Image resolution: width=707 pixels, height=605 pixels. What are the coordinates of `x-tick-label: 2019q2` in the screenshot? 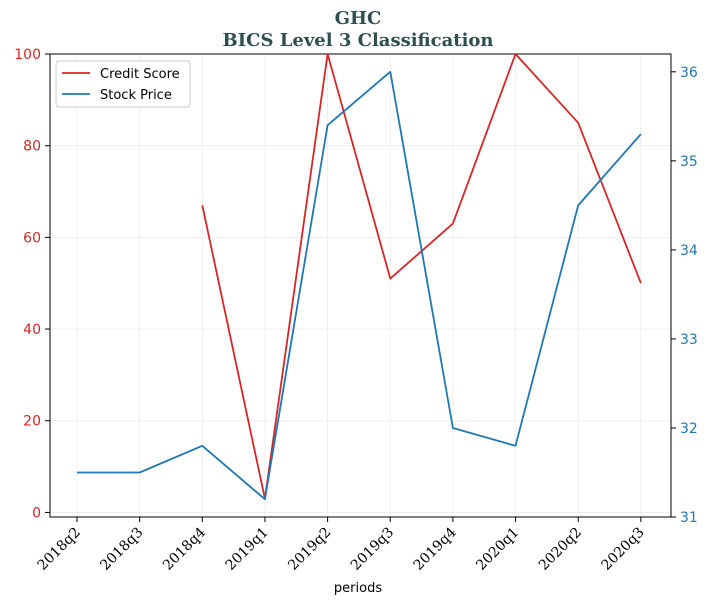 It's located at (309, 549).